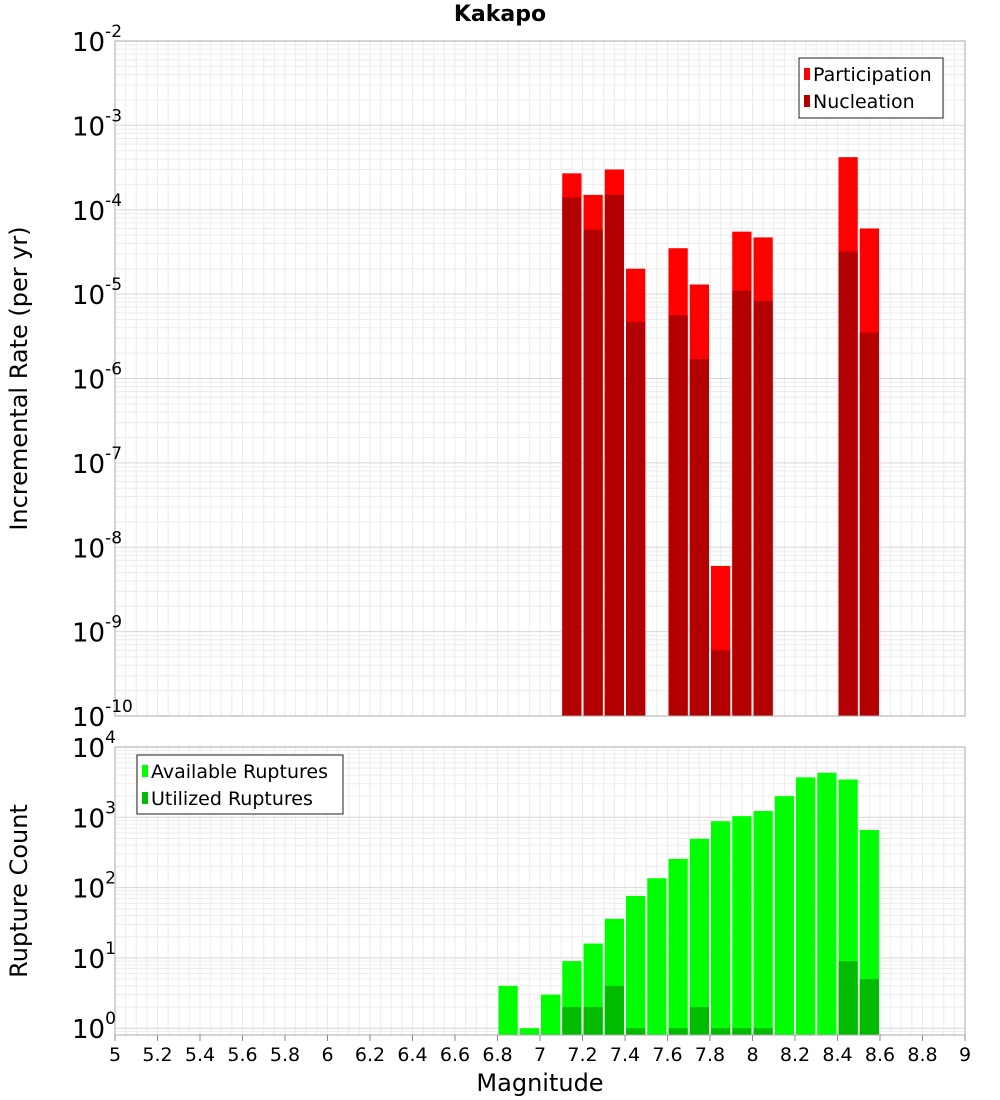 This screenshot has height=1100, width=1000. What do you see at coordinates (94, 816) in the screenshot?
I see `y-tick-label: 10³` at bounding box center [94, 816].